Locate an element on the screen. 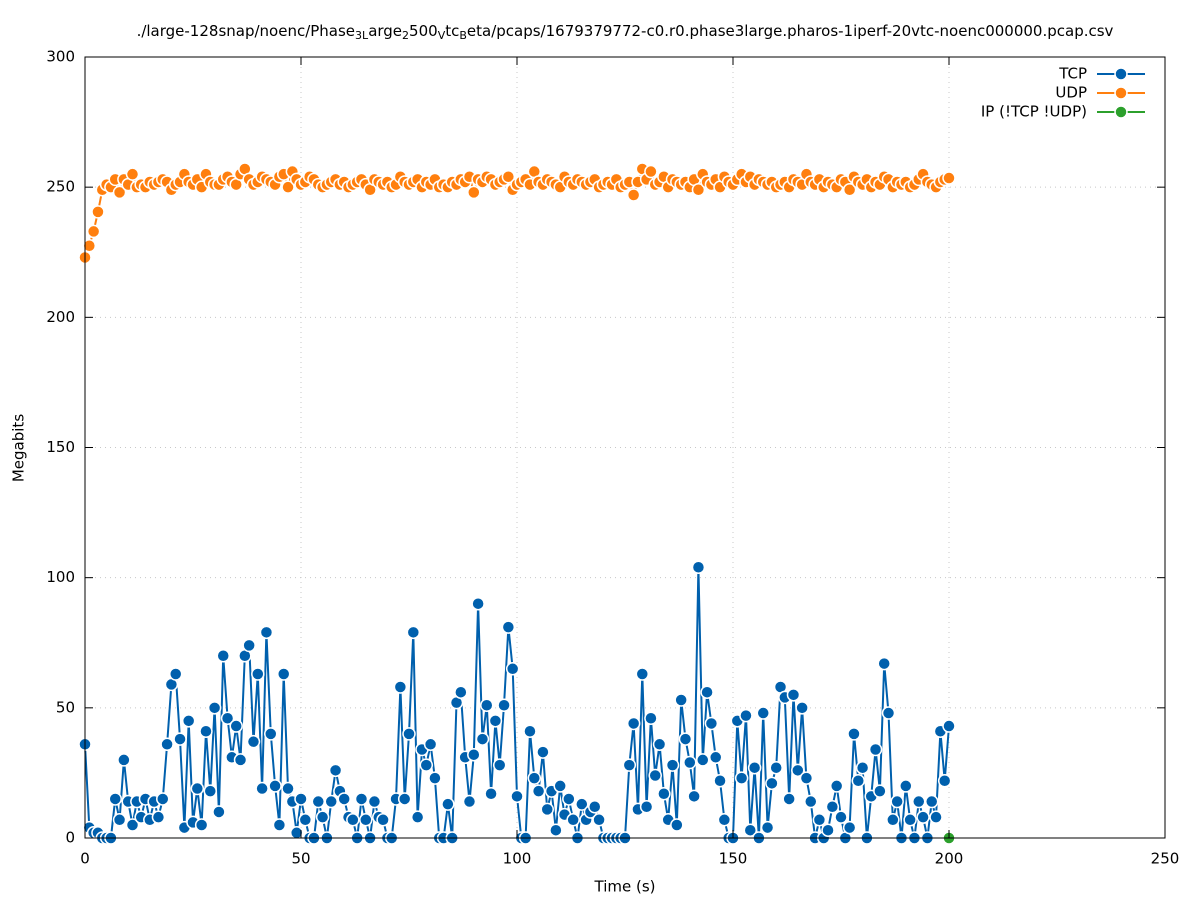 This screenshot has width=1197, height=900. x-tick-label: 250 is located at coordinates (1165, 859).